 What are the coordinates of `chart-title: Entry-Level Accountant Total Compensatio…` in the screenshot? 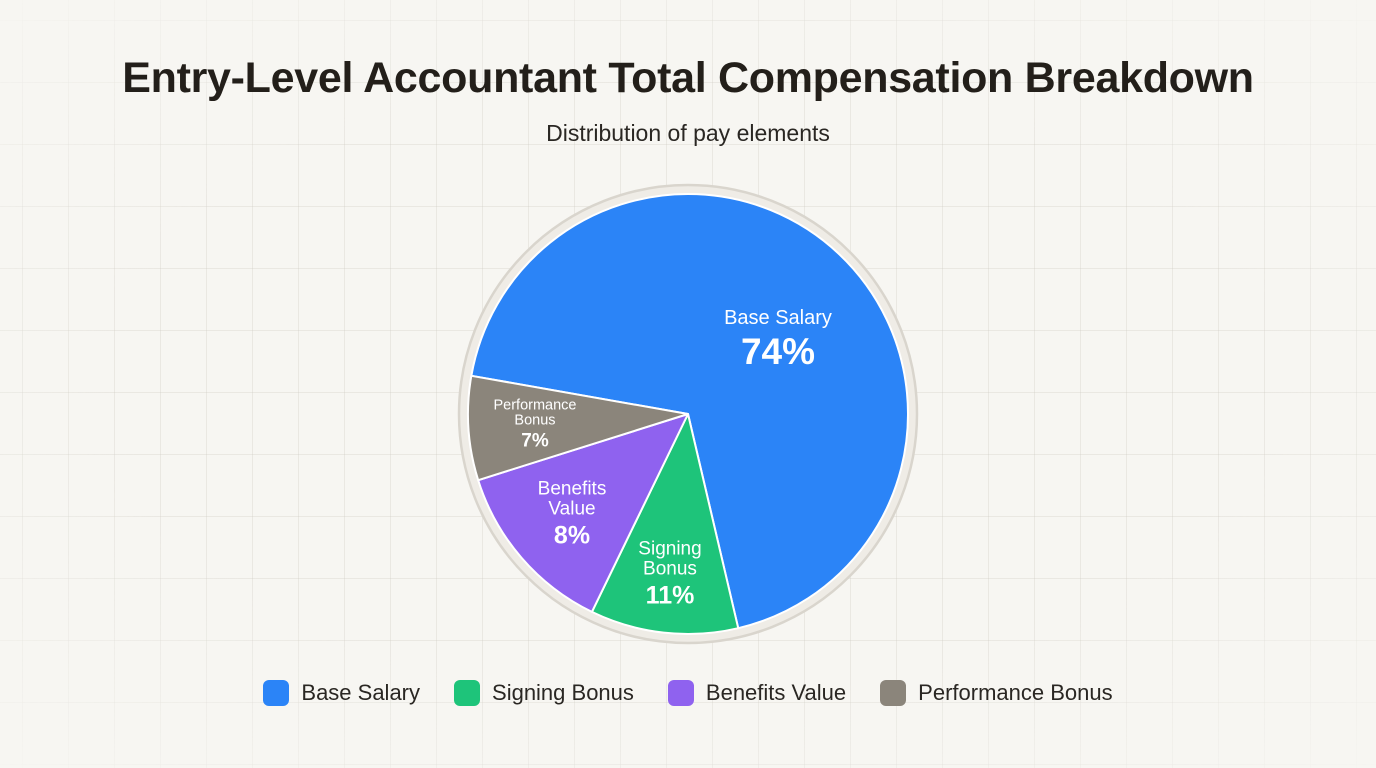 It's located at (688, 78).